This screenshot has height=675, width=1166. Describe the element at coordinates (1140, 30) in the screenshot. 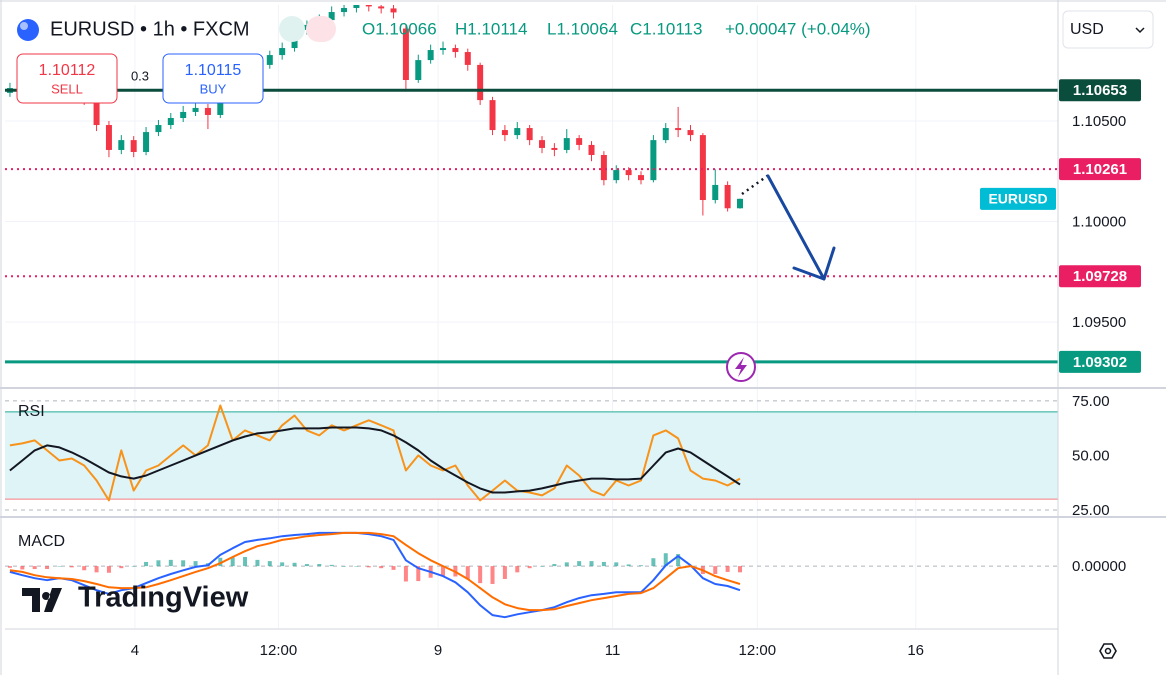

I see `chevron` at that location.